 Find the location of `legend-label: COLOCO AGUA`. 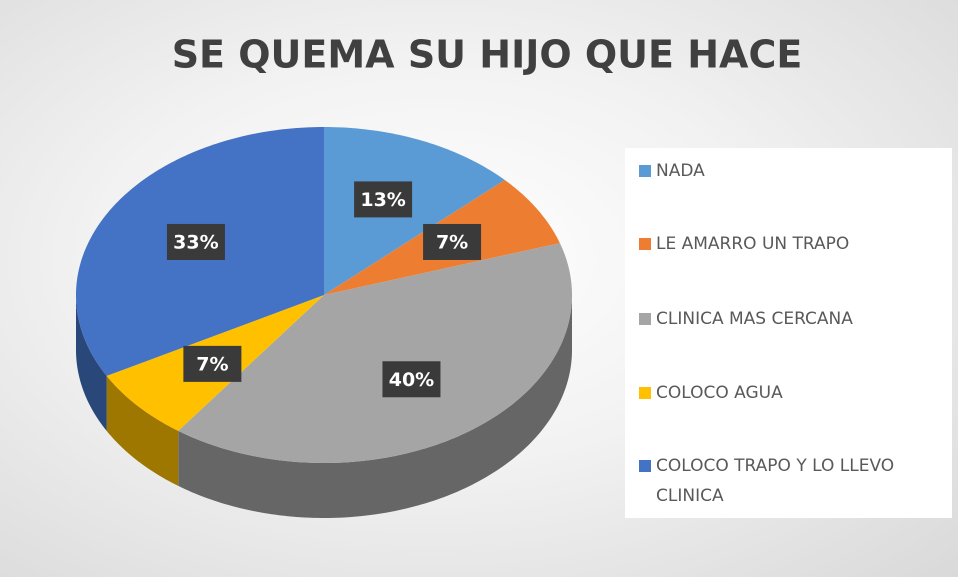

legend-label: COLOCO AGUA is located at coordinates (719, 393).